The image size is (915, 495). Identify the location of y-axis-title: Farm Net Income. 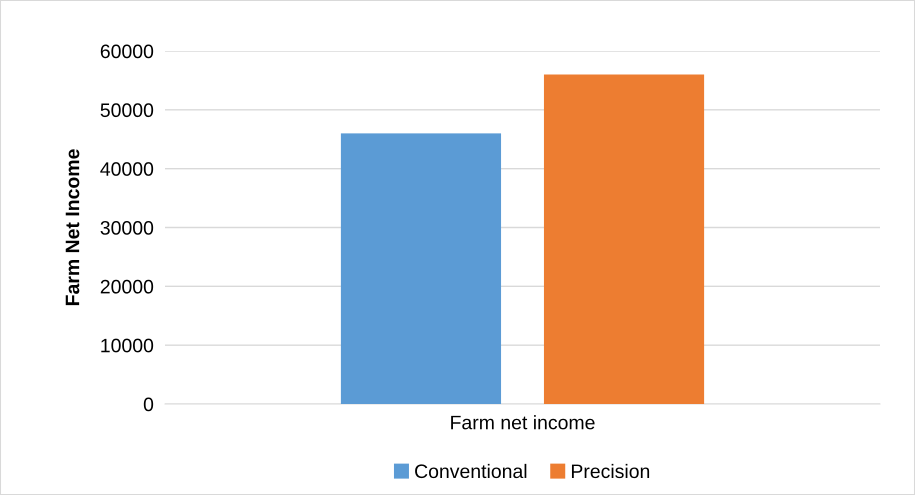
(73, 227).